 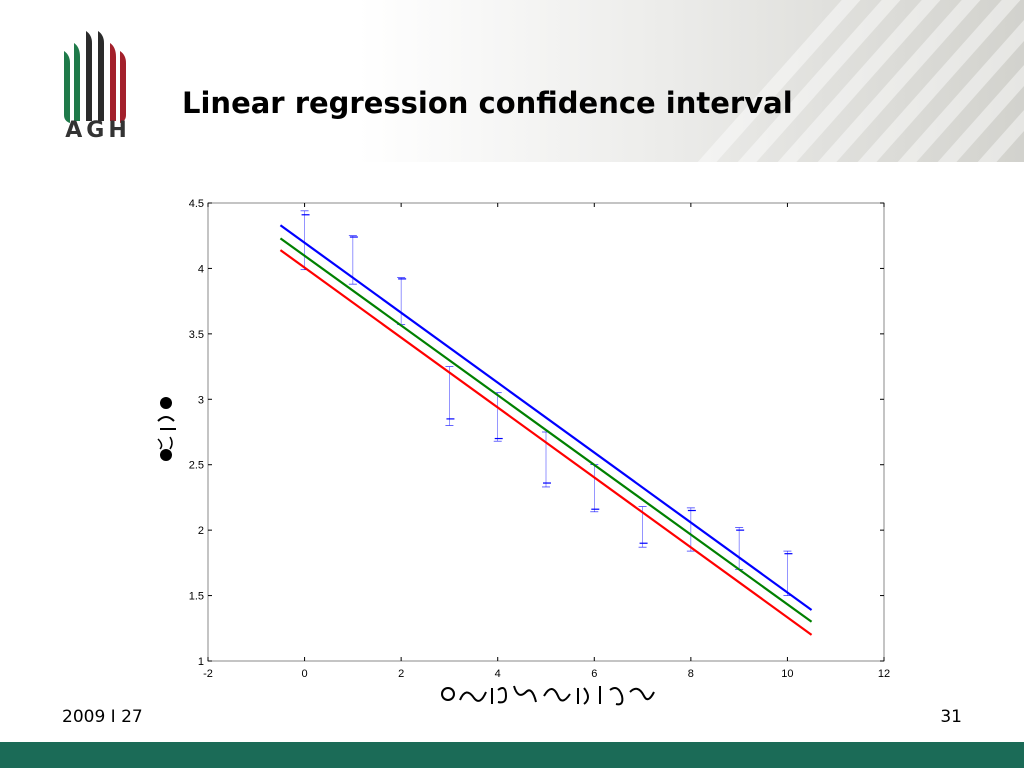 What do you see at coordinates (166, 429) in the screenshot?
I see `y-axis-glyph-decoration` at bounding box center [166, 429].